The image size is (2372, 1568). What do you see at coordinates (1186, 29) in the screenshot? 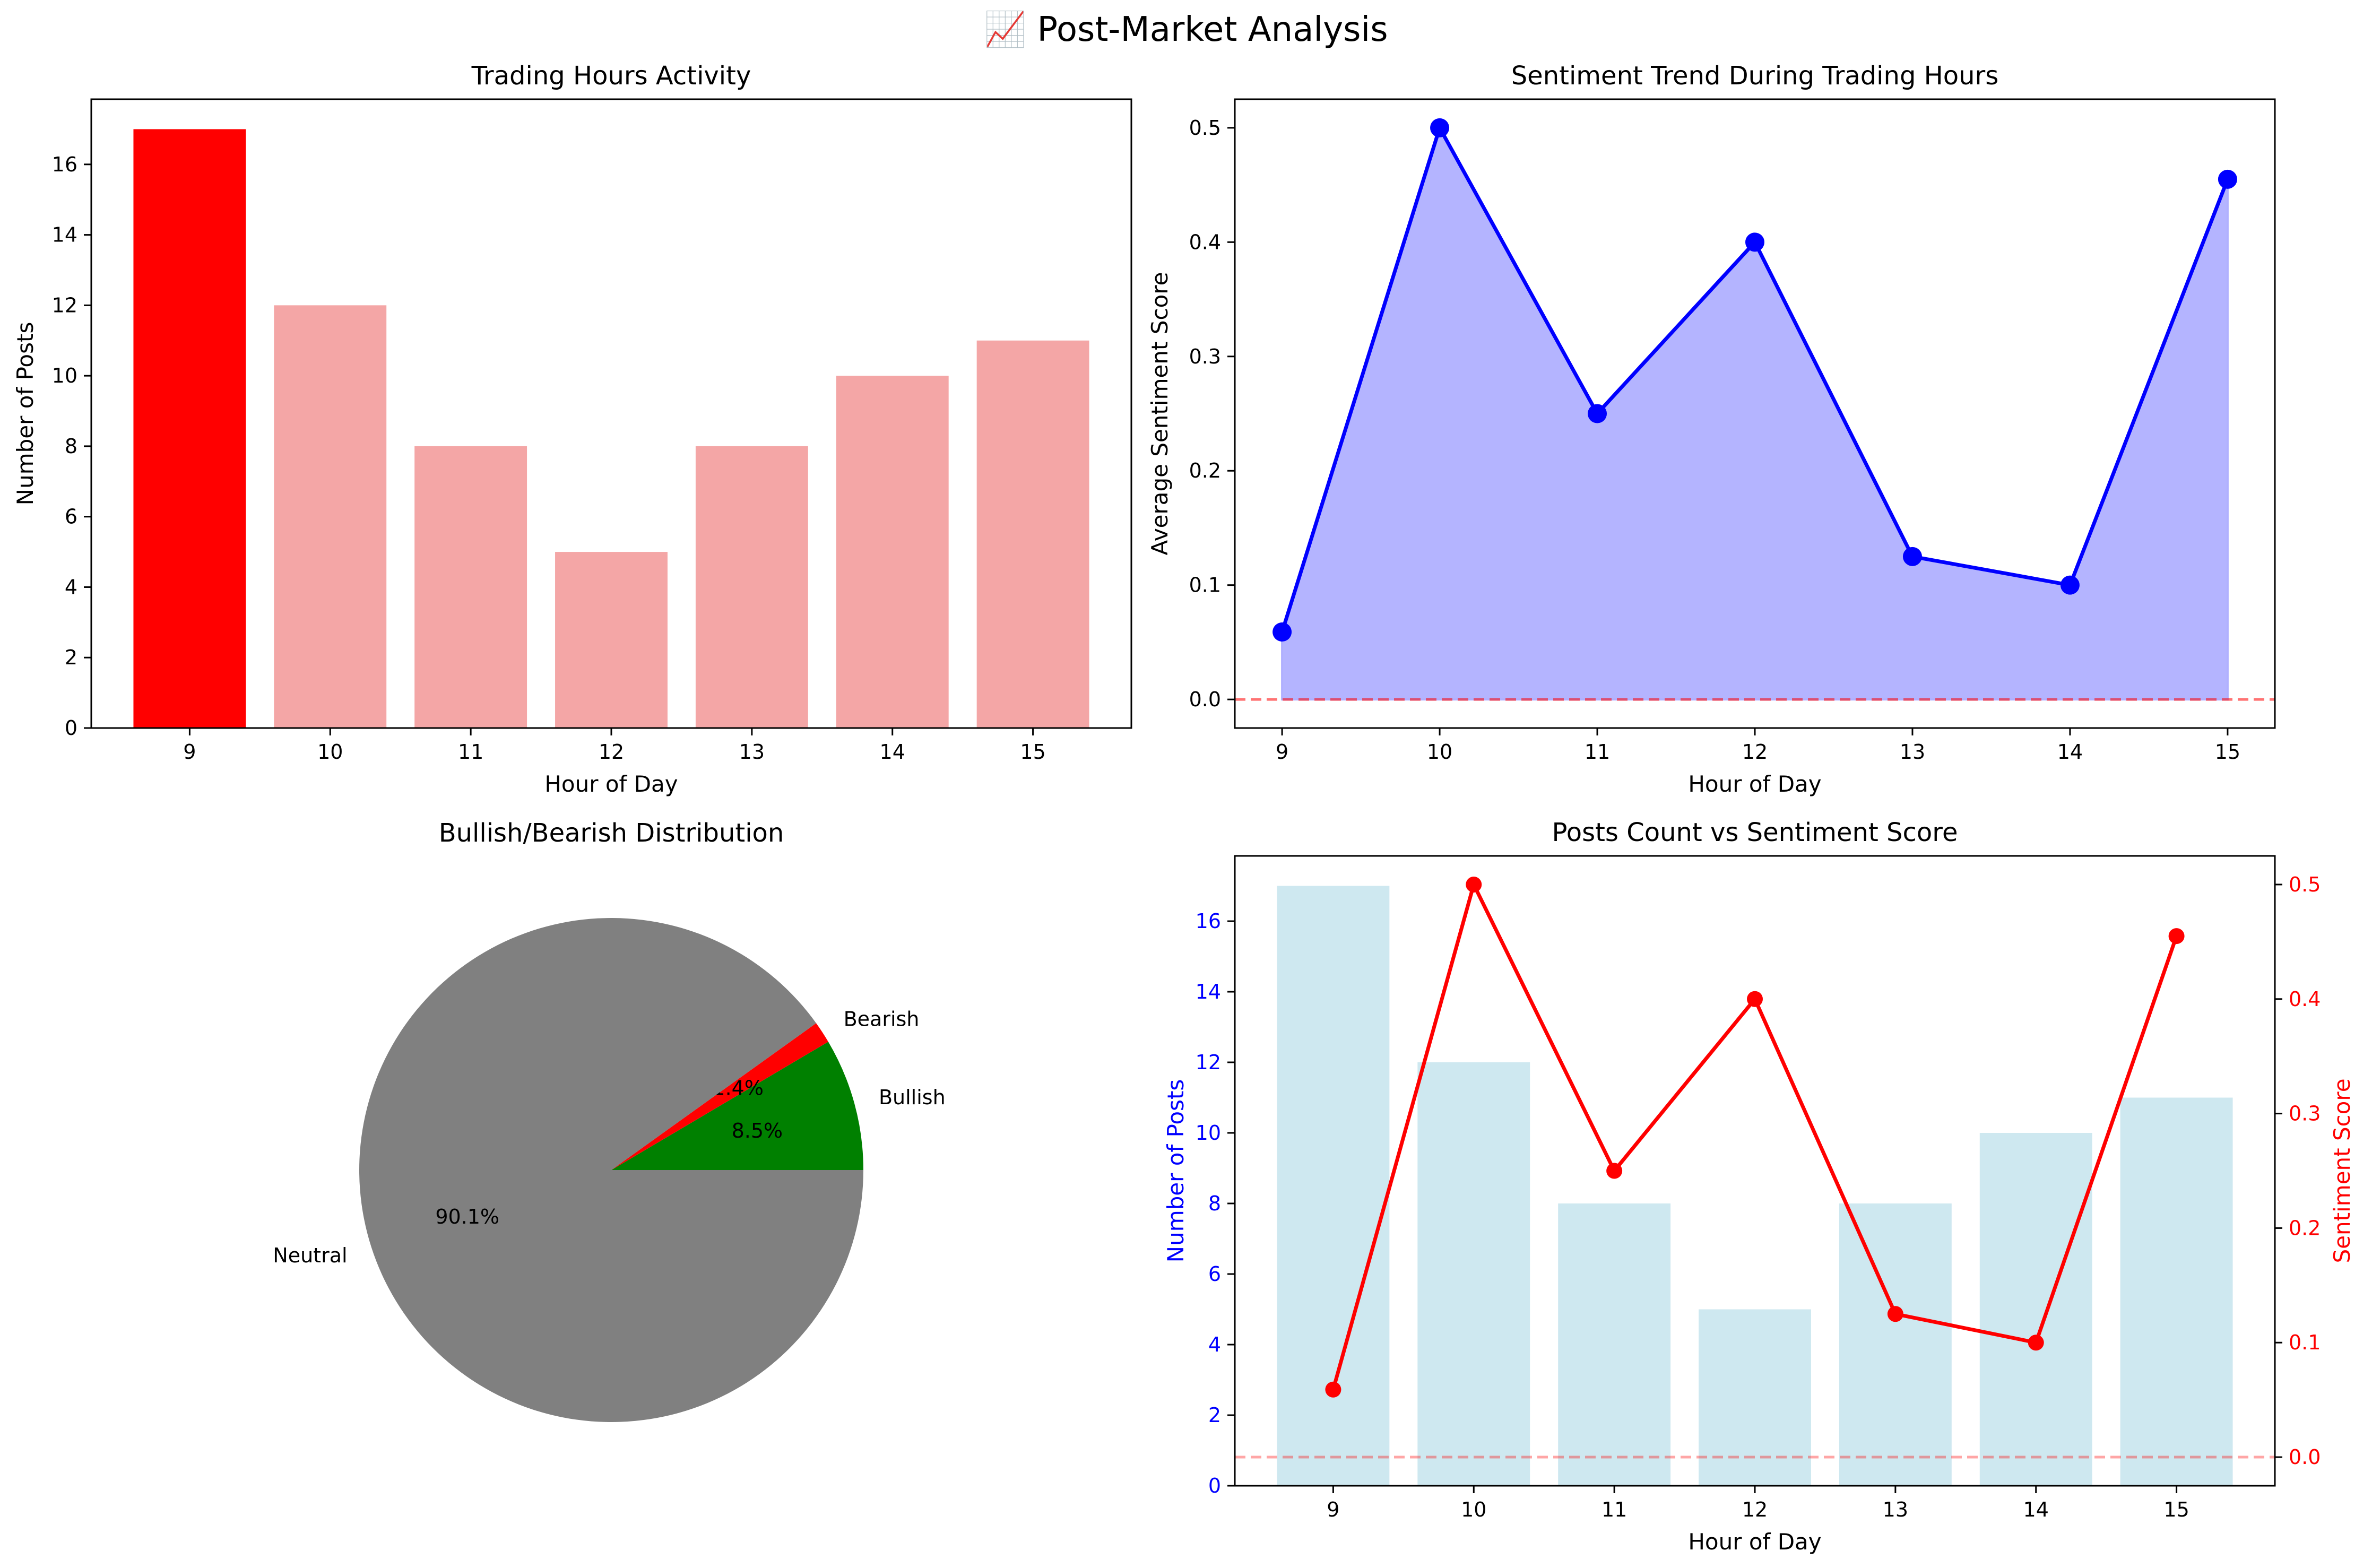
I see `figure-title: 📈 Post-Market Analysis` at bounding box center [1186, 29].